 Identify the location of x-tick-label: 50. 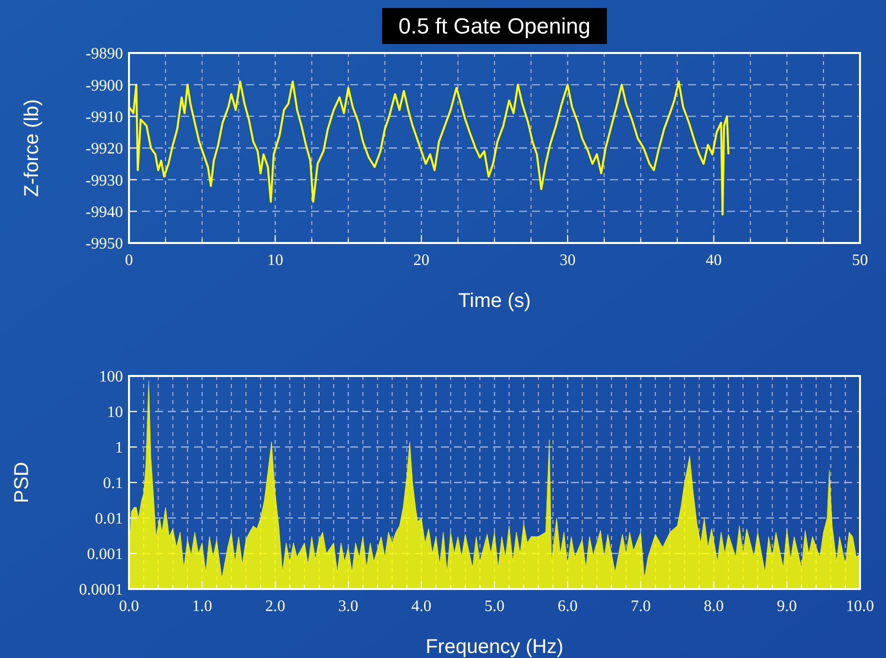
(860, 260).